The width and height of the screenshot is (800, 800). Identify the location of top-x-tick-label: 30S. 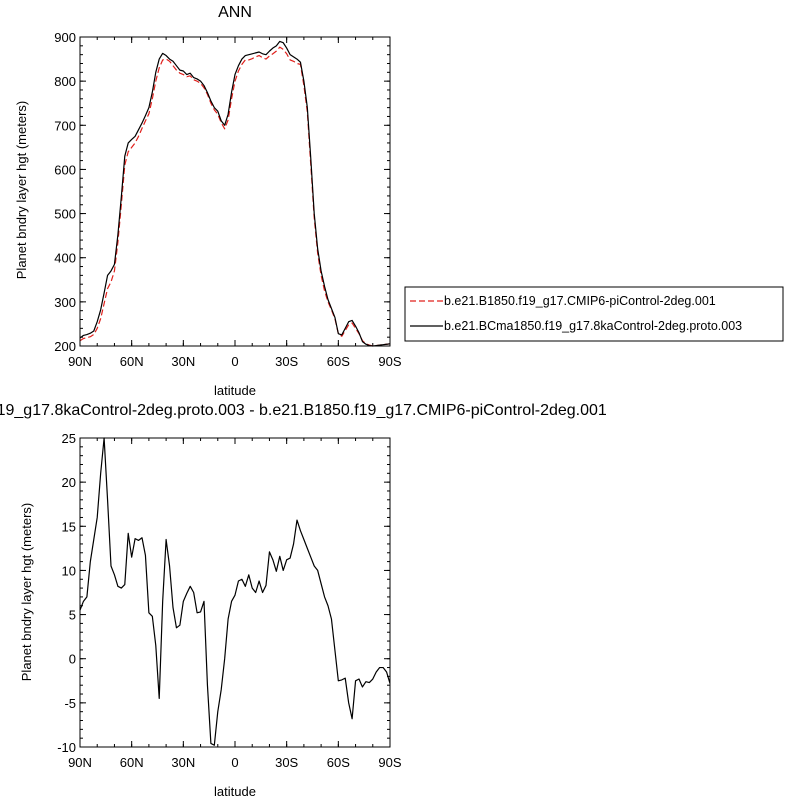
(286, 361).